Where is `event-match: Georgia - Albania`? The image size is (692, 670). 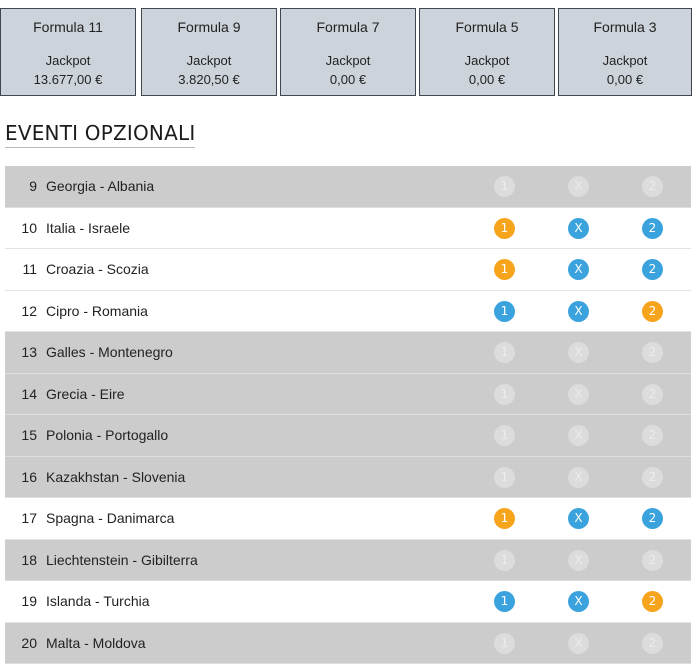 event-match: Georgia - Albania is located at coordinates (100, 186).